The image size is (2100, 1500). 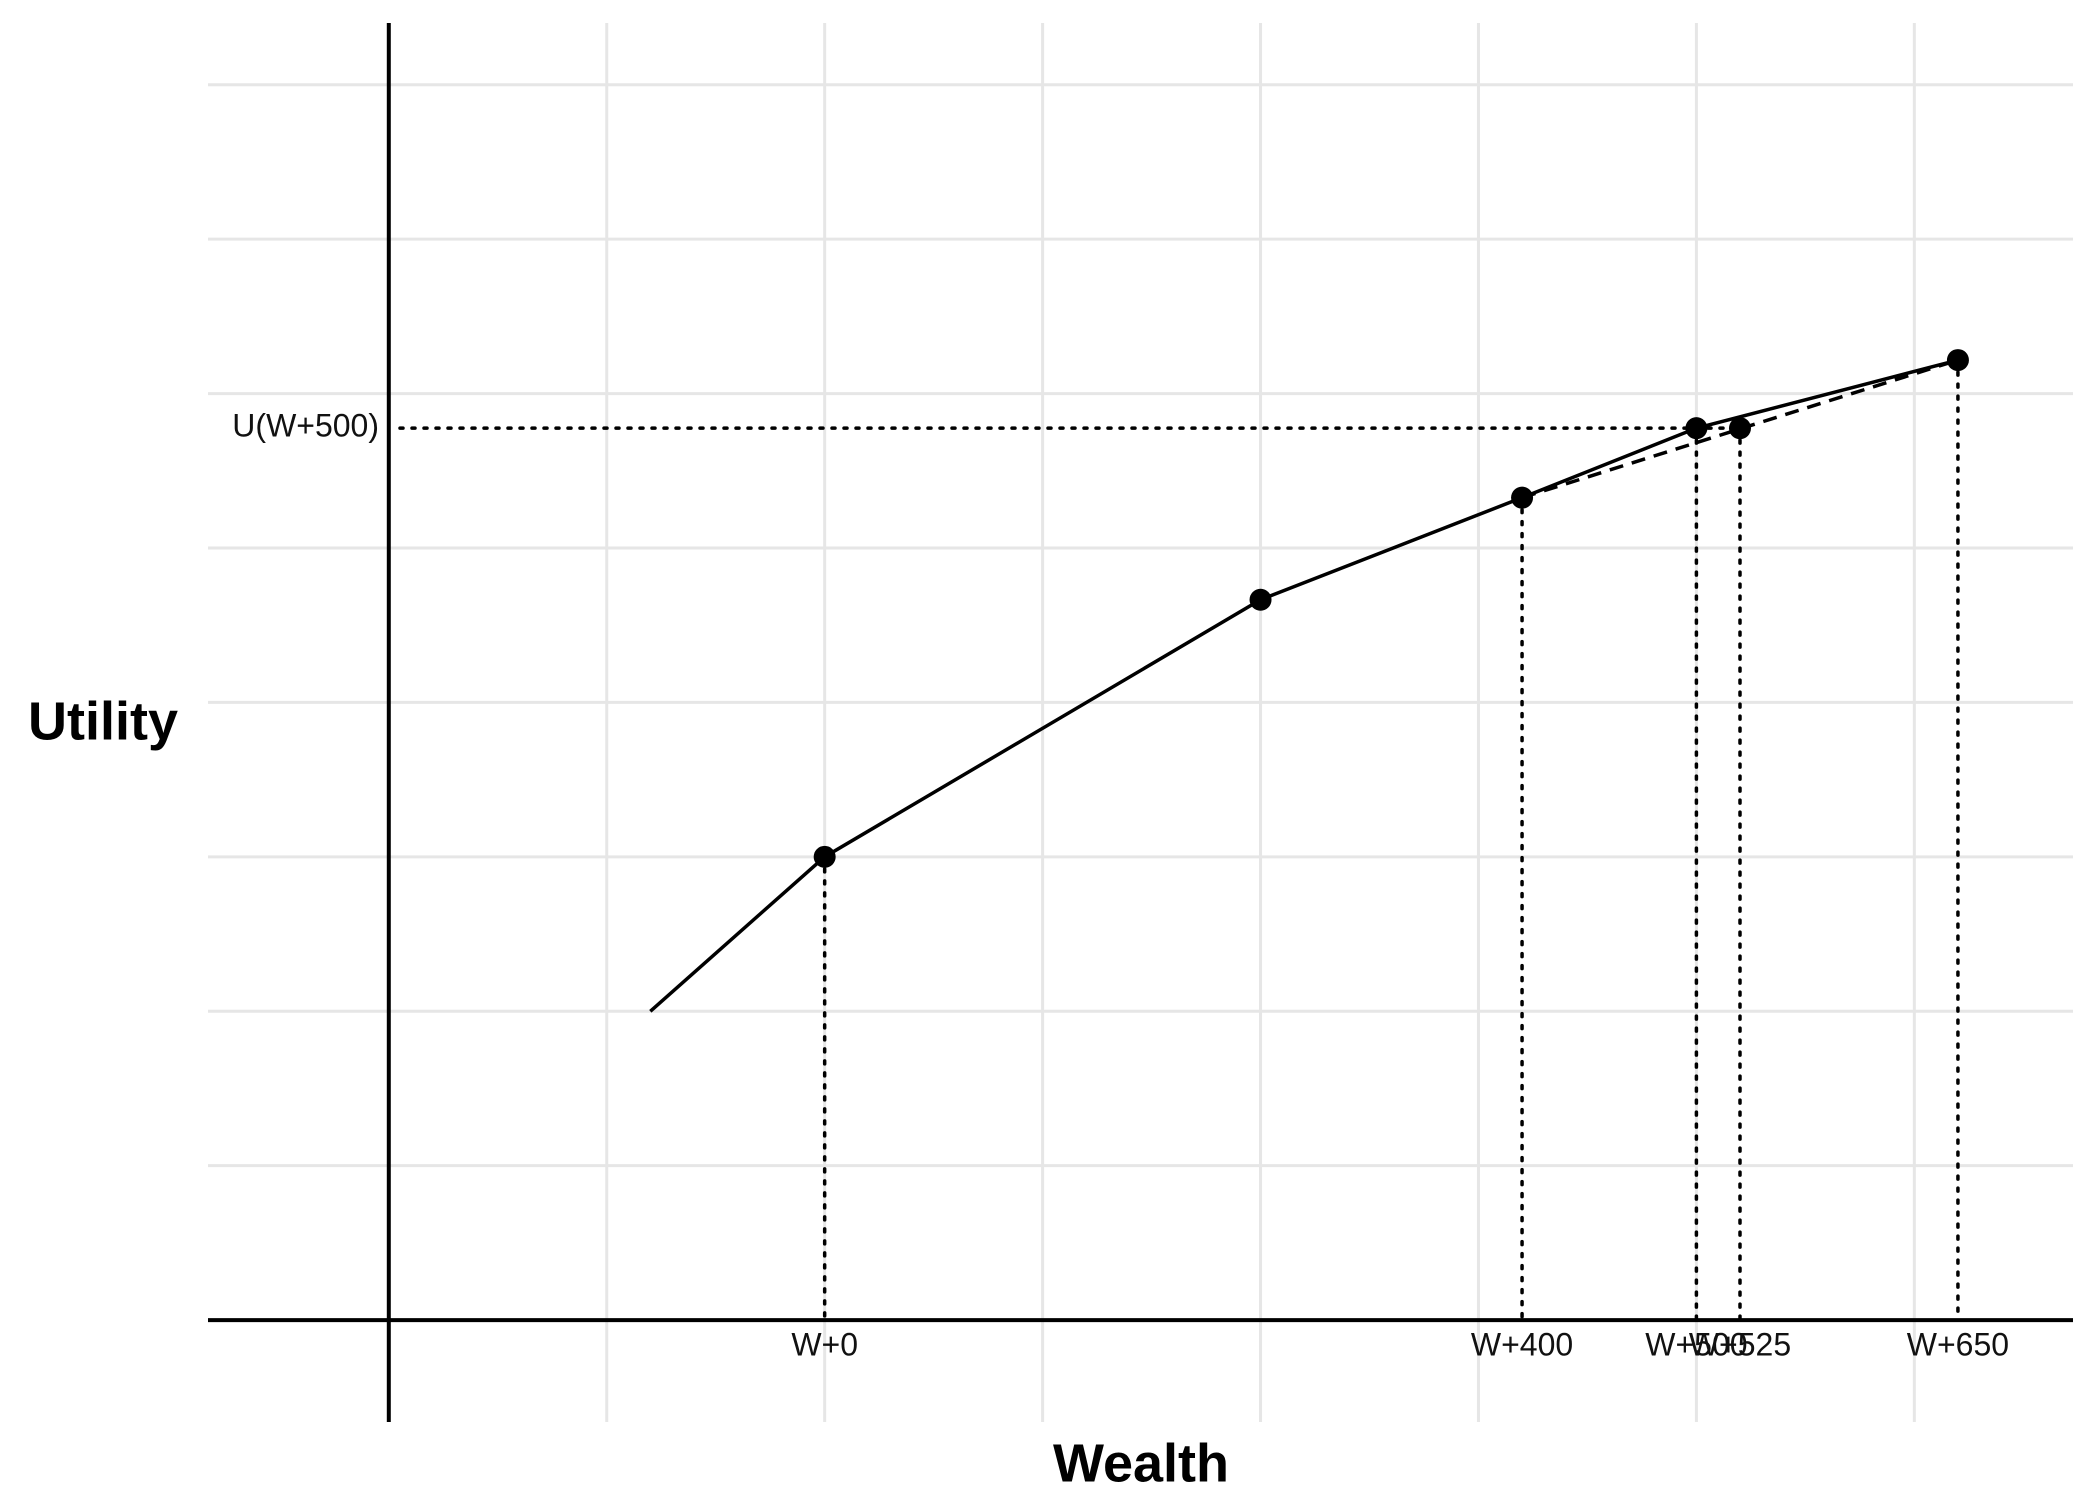 I want to click on y-tick-label: U(W+500), so click(x=305, y=426).